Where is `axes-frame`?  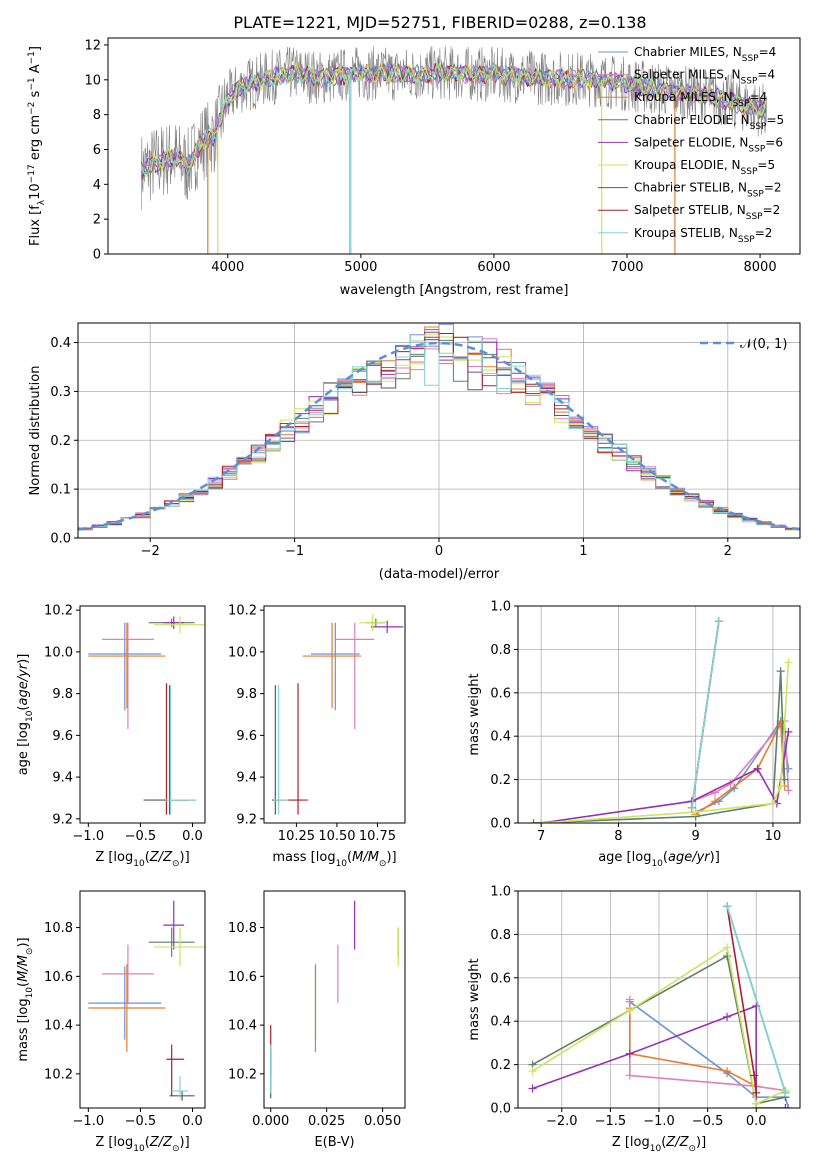 axes-frame is located at coordinates (142, 714).